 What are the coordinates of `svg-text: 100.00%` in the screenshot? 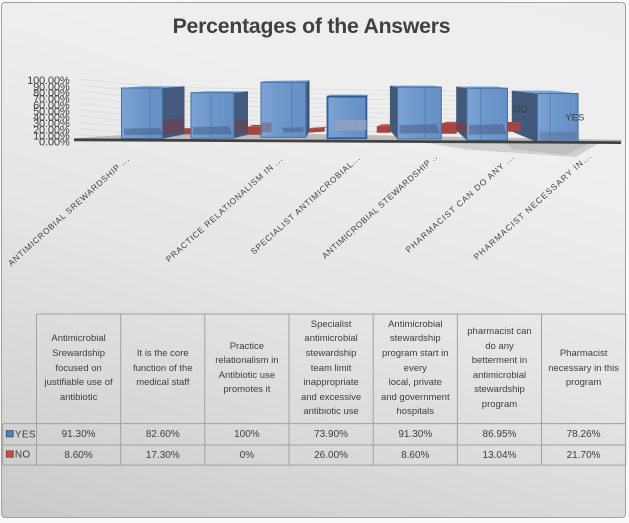 It's located at (48, 81).